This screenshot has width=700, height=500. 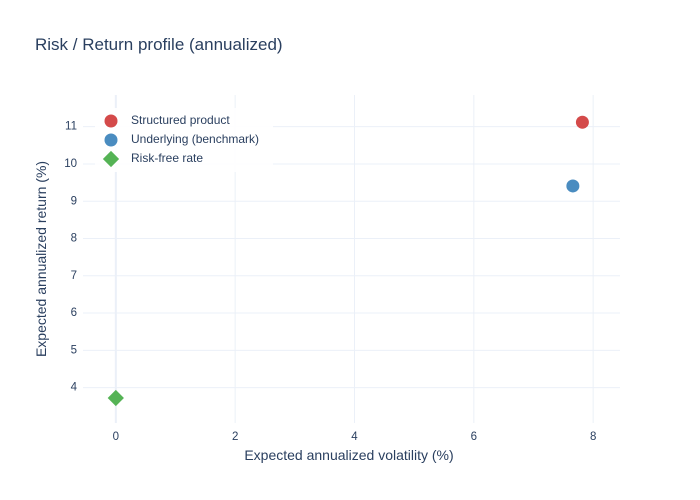 What do you see at coordinates (70, 257) in the screenshot?
I see `y-axis-ticks: 4 5 6 7 8 9 10 11` at bounding box center [70, 257].